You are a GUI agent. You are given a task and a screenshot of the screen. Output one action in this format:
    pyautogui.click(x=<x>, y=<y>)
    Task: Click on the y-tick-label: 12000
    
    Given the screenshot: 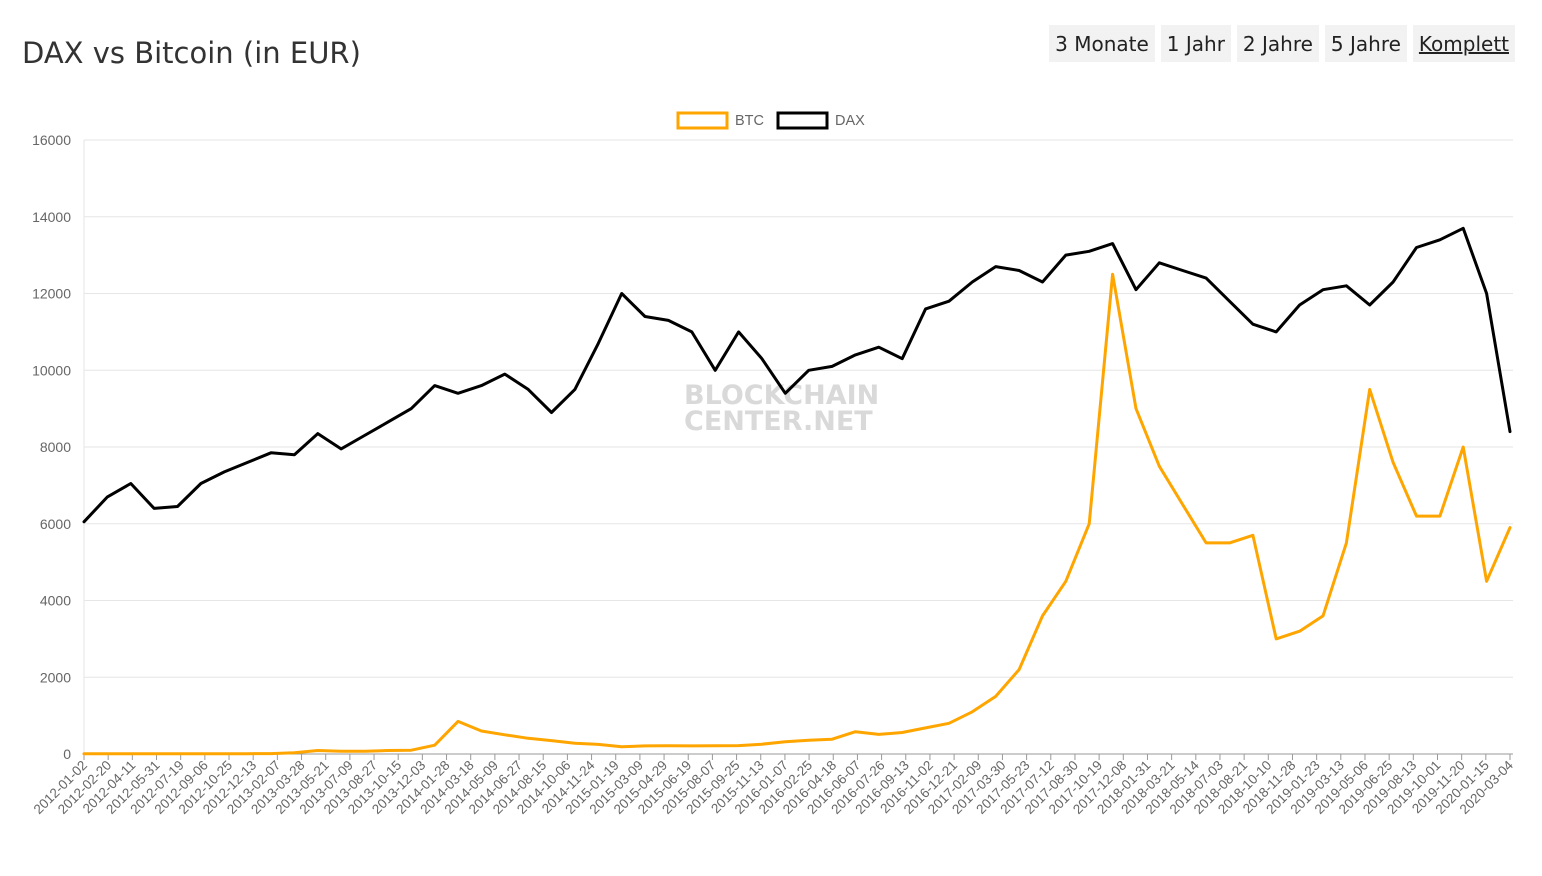 What is the action you would take?
    pyautogui.click(x=51, y=294)
    